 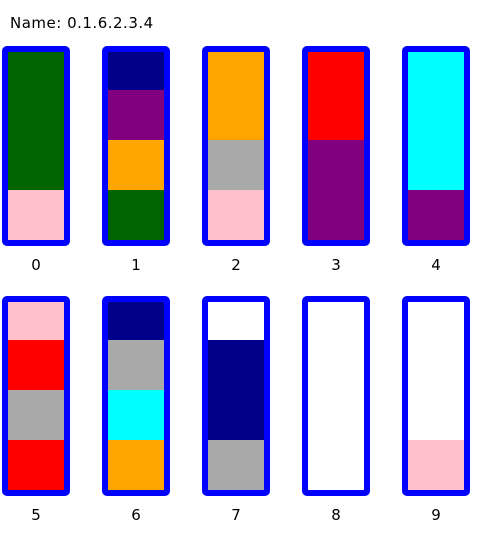 What do you see at coordinates (336, 515) in the screenshot?
I see `tube-label: 8` at bounding box center [336, 515].